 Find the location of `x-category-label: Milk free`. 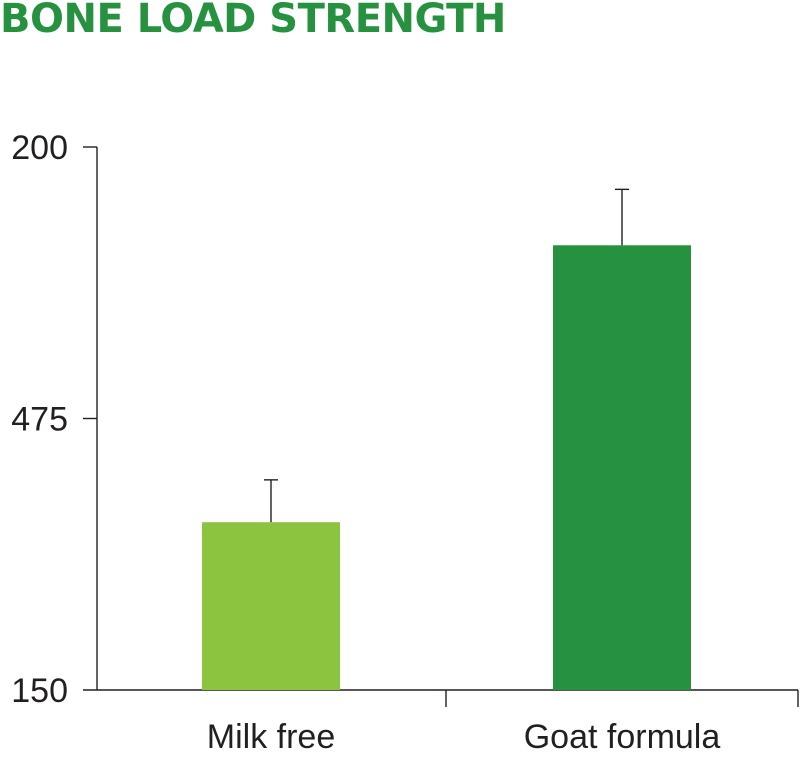

x-category-label: Milk free is located at coordinates (271, 737).